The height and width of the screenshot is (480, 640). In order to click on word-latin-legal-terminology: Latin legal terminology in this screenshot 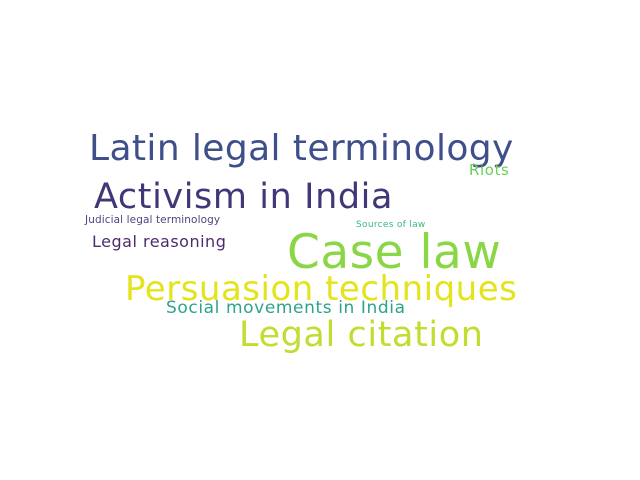, I will do `click(301, 148)`.